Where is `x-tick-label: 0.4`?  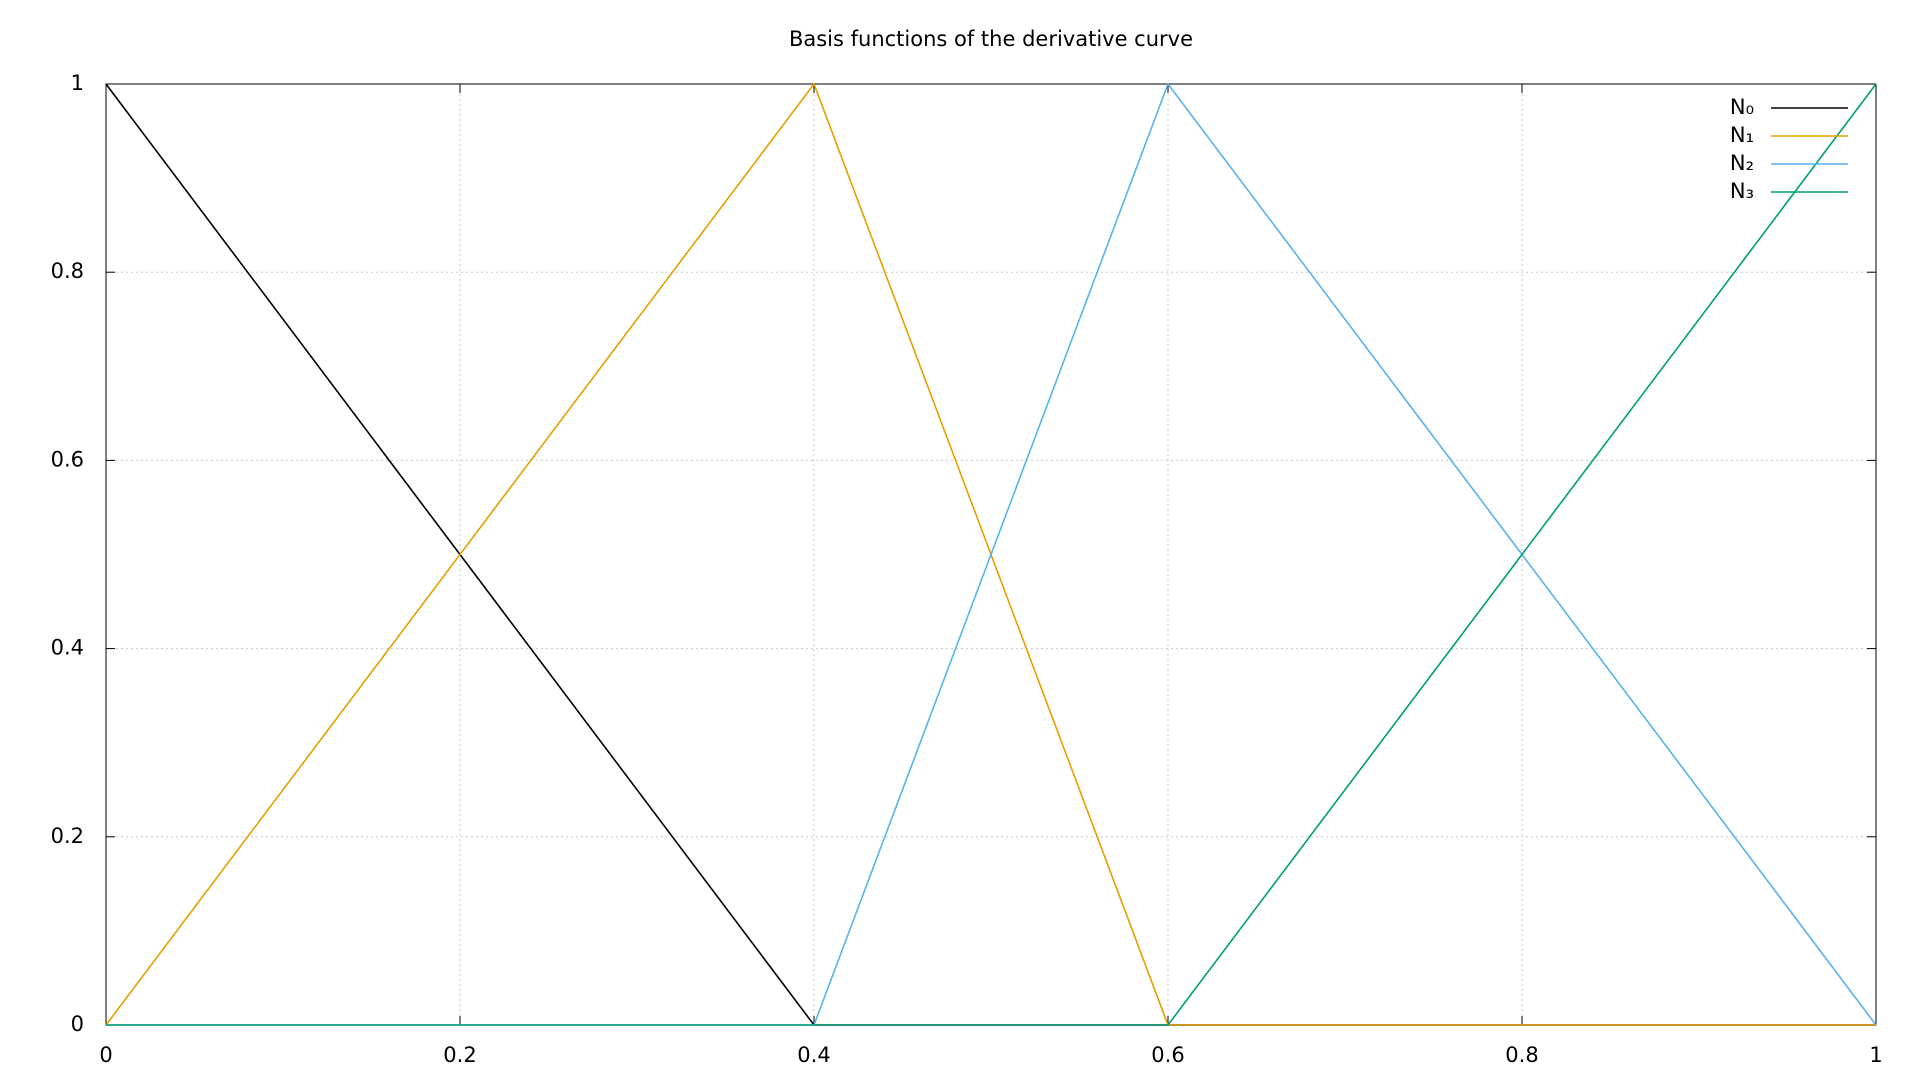
x-tick-label: 0.4 is located at coordinates (813, 1055).